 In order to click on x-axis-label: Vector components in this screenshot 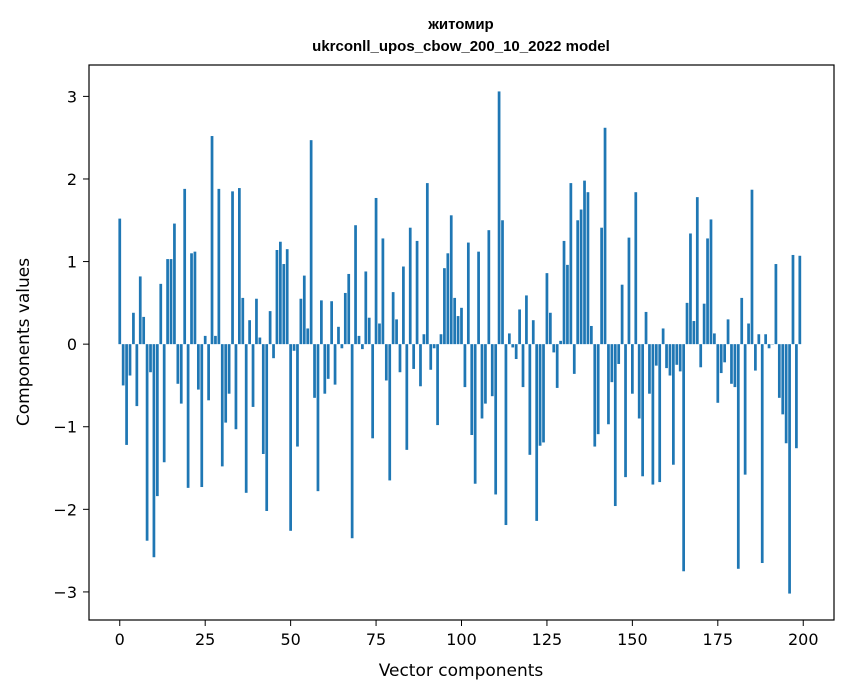, I will do `click(461, 671)`.